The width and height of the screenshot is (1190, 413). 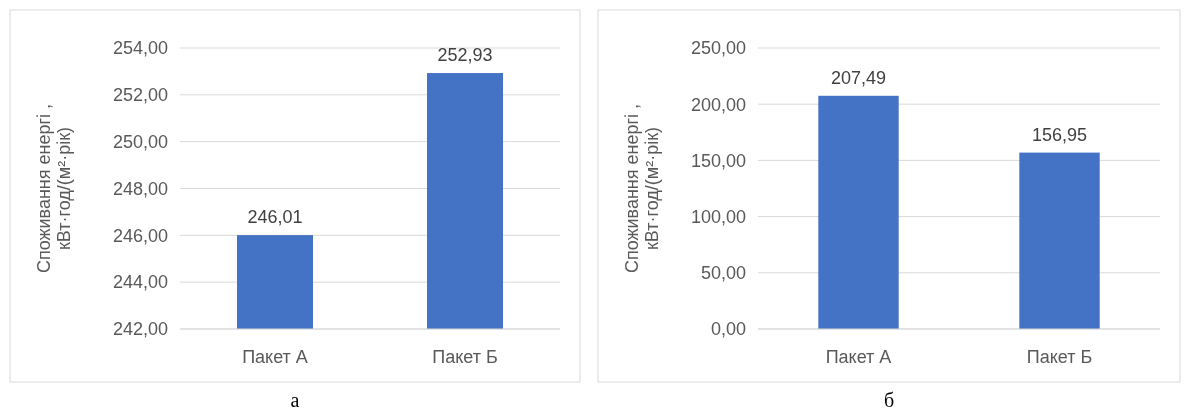 What do you see at coordinates (1059, 134) in the screenshot?
I see `data-label: 156,95` at bounding box center [1059, 134].